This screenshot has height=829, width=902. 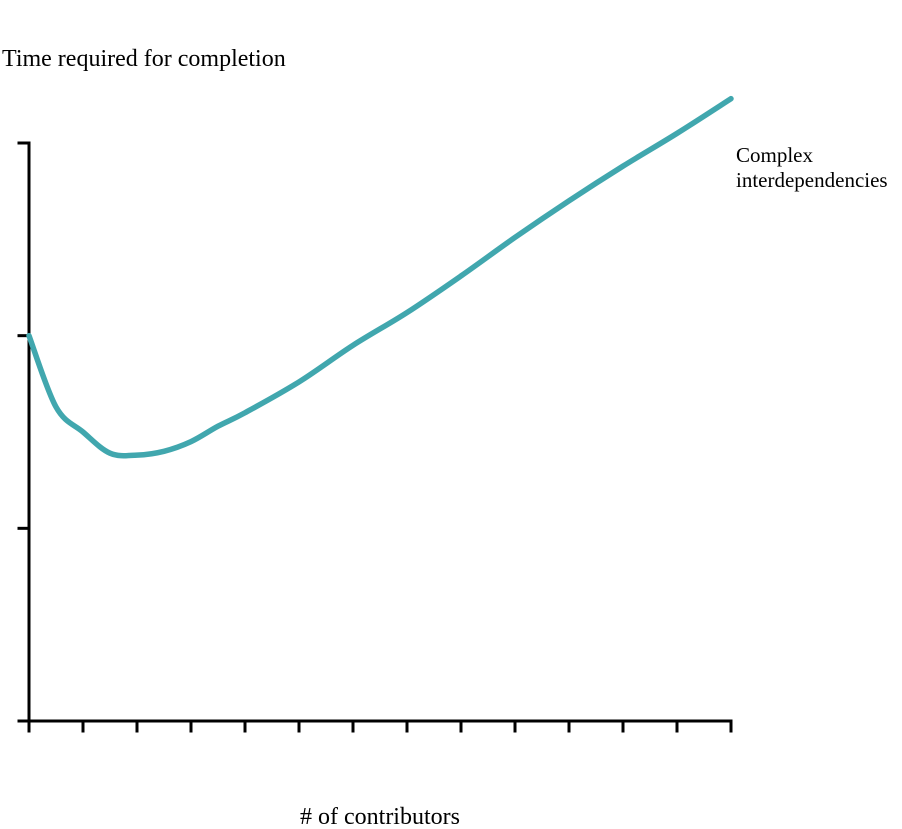 What do you see at coordinates (144, 59) in the screenshot?
I see `y-axis-label: Time required for completion` at bounding box center [144, 59].